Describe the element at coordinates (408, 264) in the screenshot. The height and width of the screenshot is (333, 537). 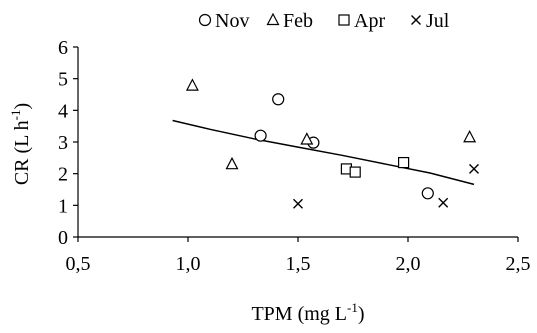
I see `x-tick-label: 2,0` at that location.